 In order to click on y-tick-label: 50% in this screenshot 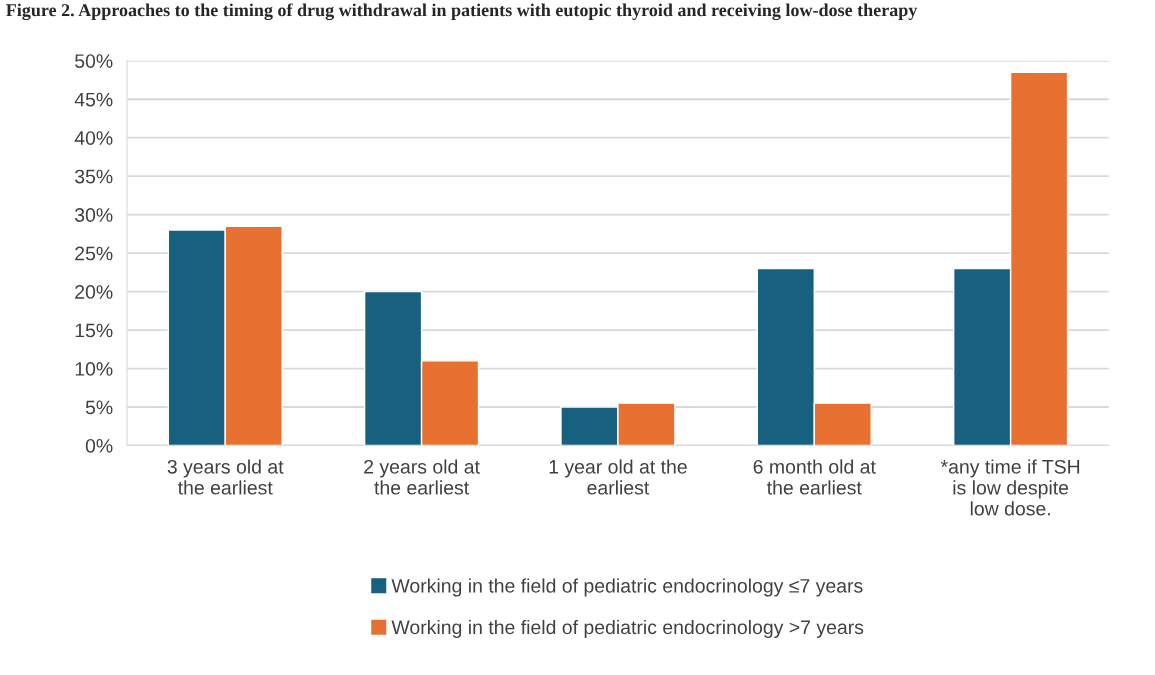, I will do `click(94, 61)`.